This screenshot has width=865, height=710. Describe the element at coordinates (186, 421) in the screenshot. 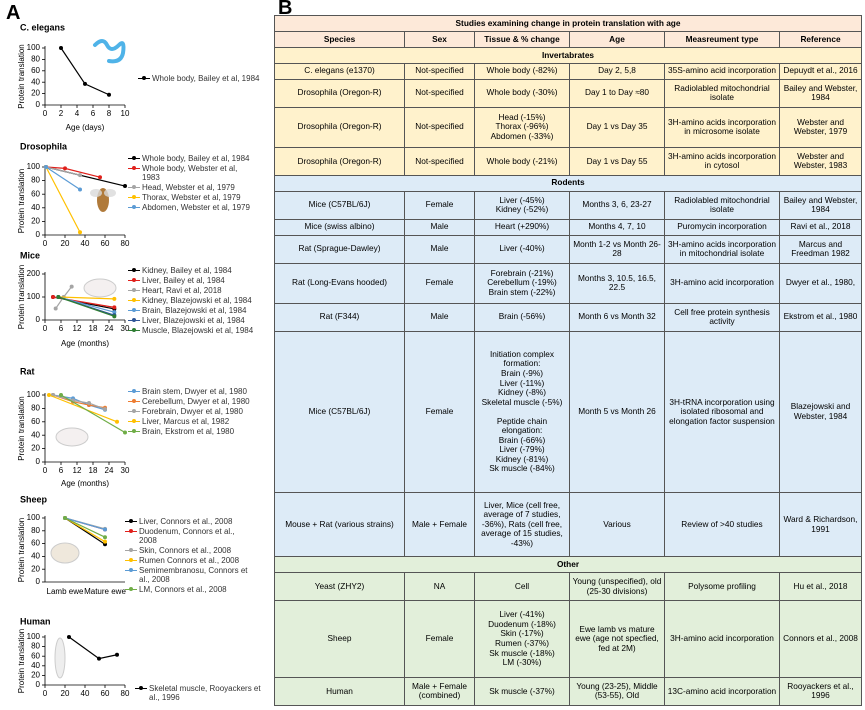

I see `legend-label: Liver, Marcus et al, 1982` at that location.